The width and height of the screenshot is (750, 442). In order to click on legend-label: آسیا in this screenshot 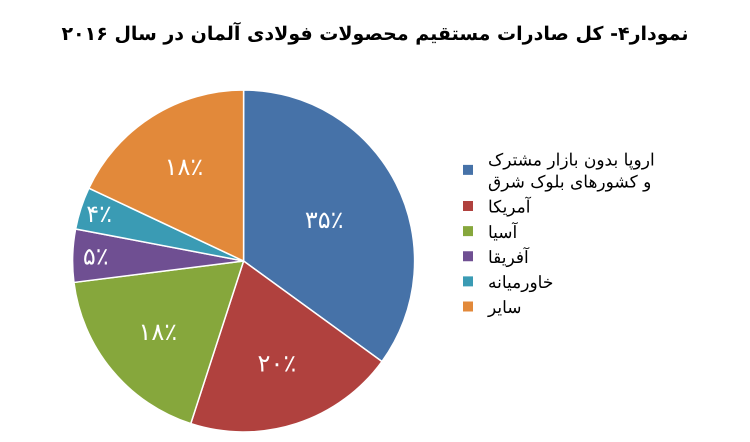, I will do `click(503, 232)`.